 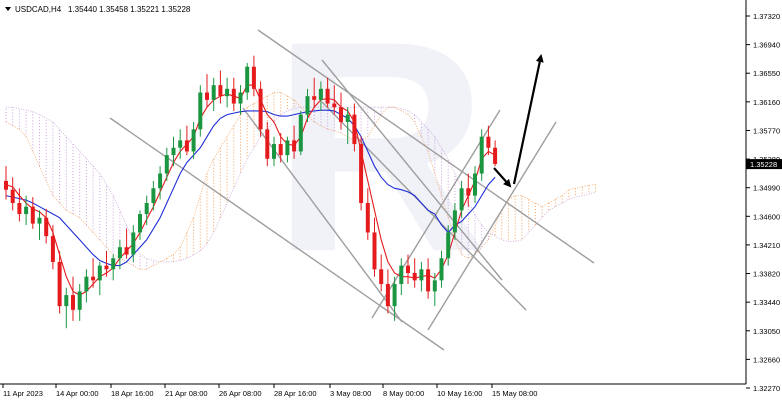 What do you see at coordinates (403, 393) in the screenshot?
I see `time-tick-label: 8 May 00:00` at bounding box center [403, 393].